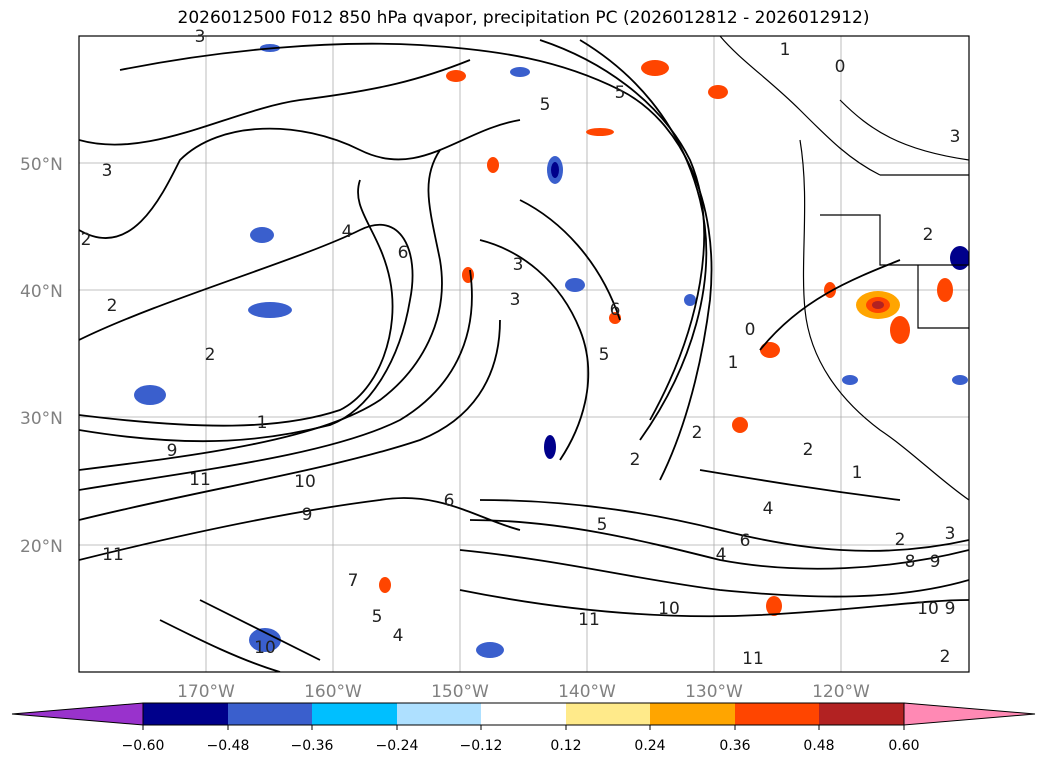 The width and height of the screenshot is (1047, 765). I want to click on lon-label-170W: 170°W, so click(206, 692).